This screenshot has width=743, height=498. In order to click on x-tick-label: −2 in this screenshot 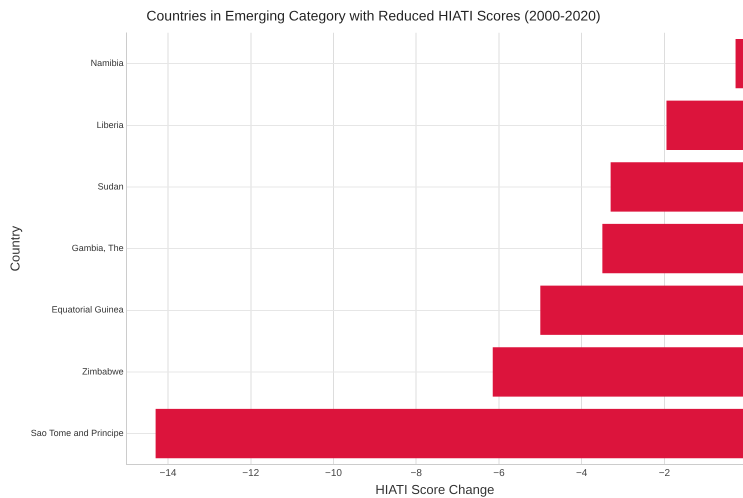, I will do `click(664, 474)`.